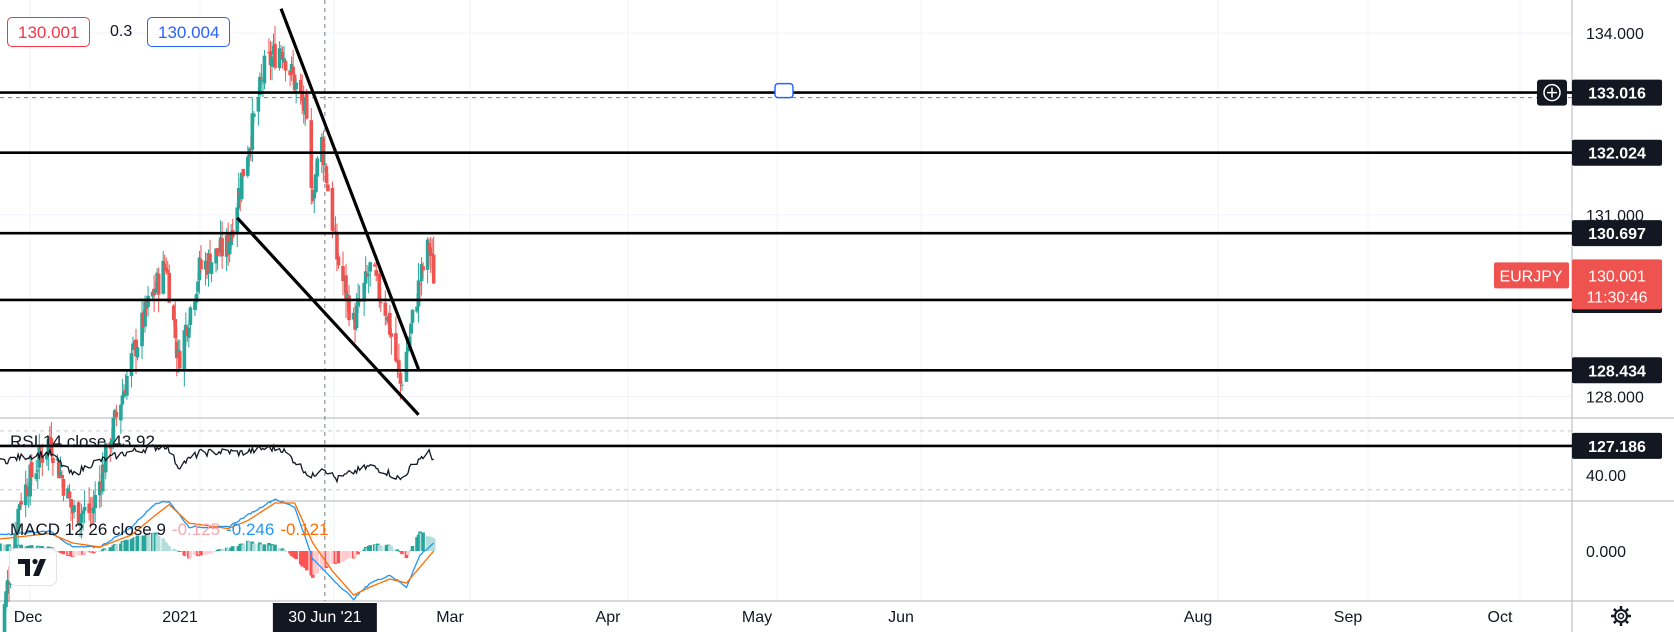 The width and height of the screenshot is (1674, 632). Describe the element at coordinates (1615, 216) in the screenshot. I see `price-tick-label: 131.000` at that location.